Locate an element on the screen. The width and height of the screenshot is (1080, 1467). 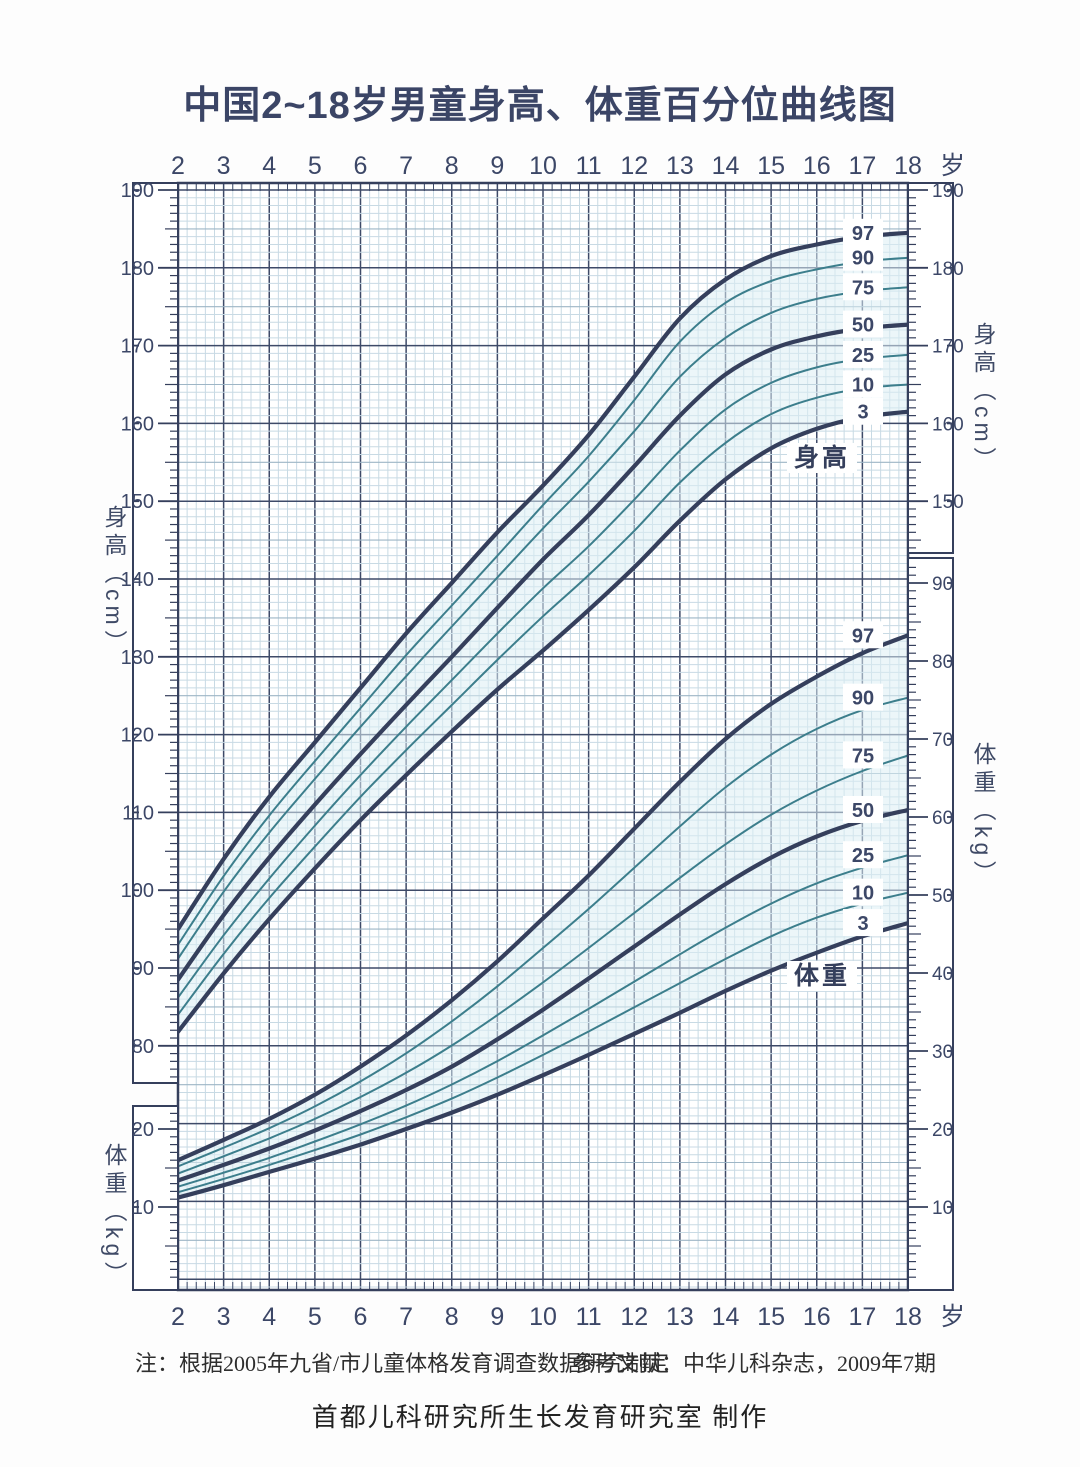
footnote-source: 注：根据2005年九省/市儿童体格发育调查数据研究制定 is located at coordinates (402, 1363).